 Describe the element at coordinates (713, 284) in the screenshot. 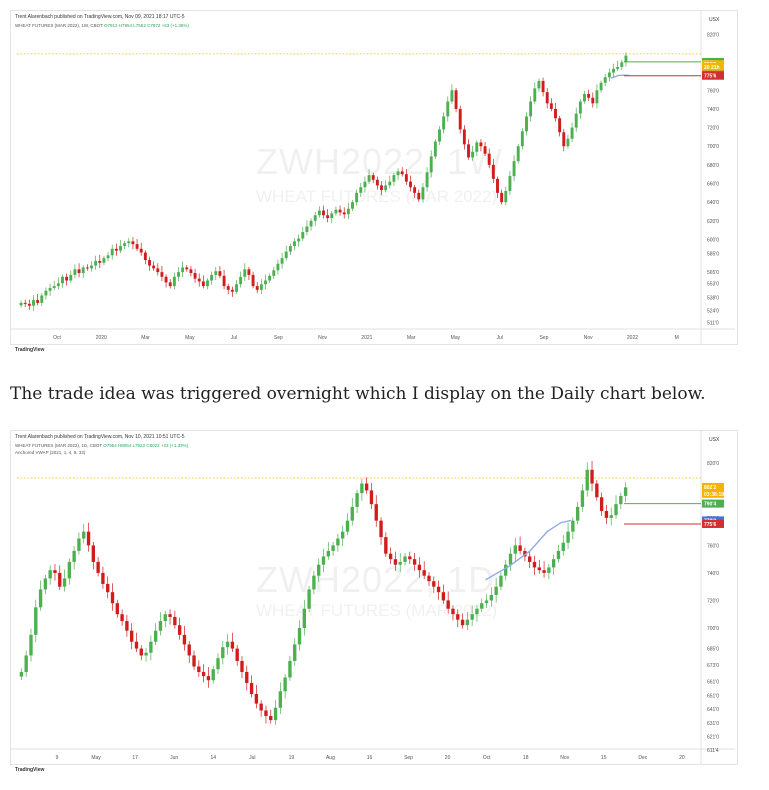

I see `y-tick-label: 553'0` at that location.